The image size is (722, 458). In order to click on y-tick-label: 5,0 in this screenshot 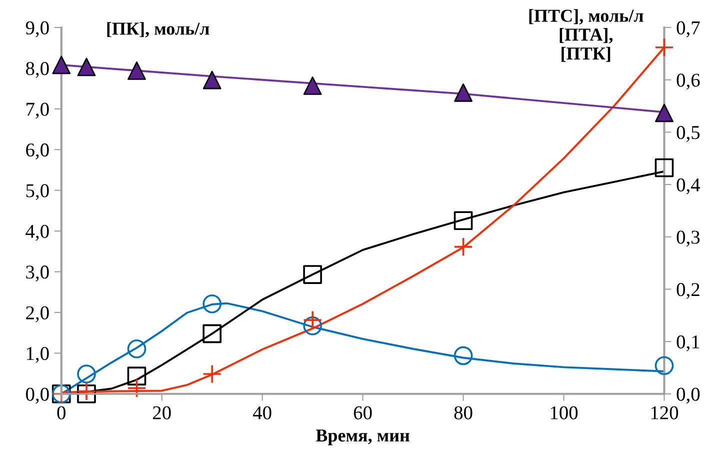, I will do `click(37, 192)`.